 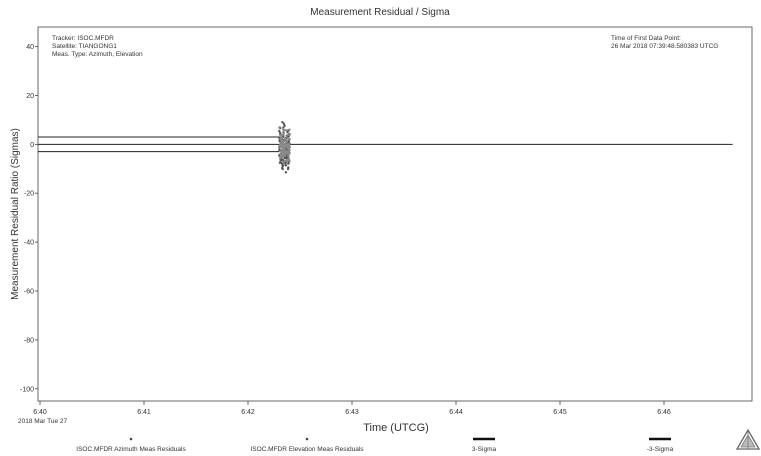 I want to click on chart-title: Measurement Residual / Sigma, so click(x=380, y=12).